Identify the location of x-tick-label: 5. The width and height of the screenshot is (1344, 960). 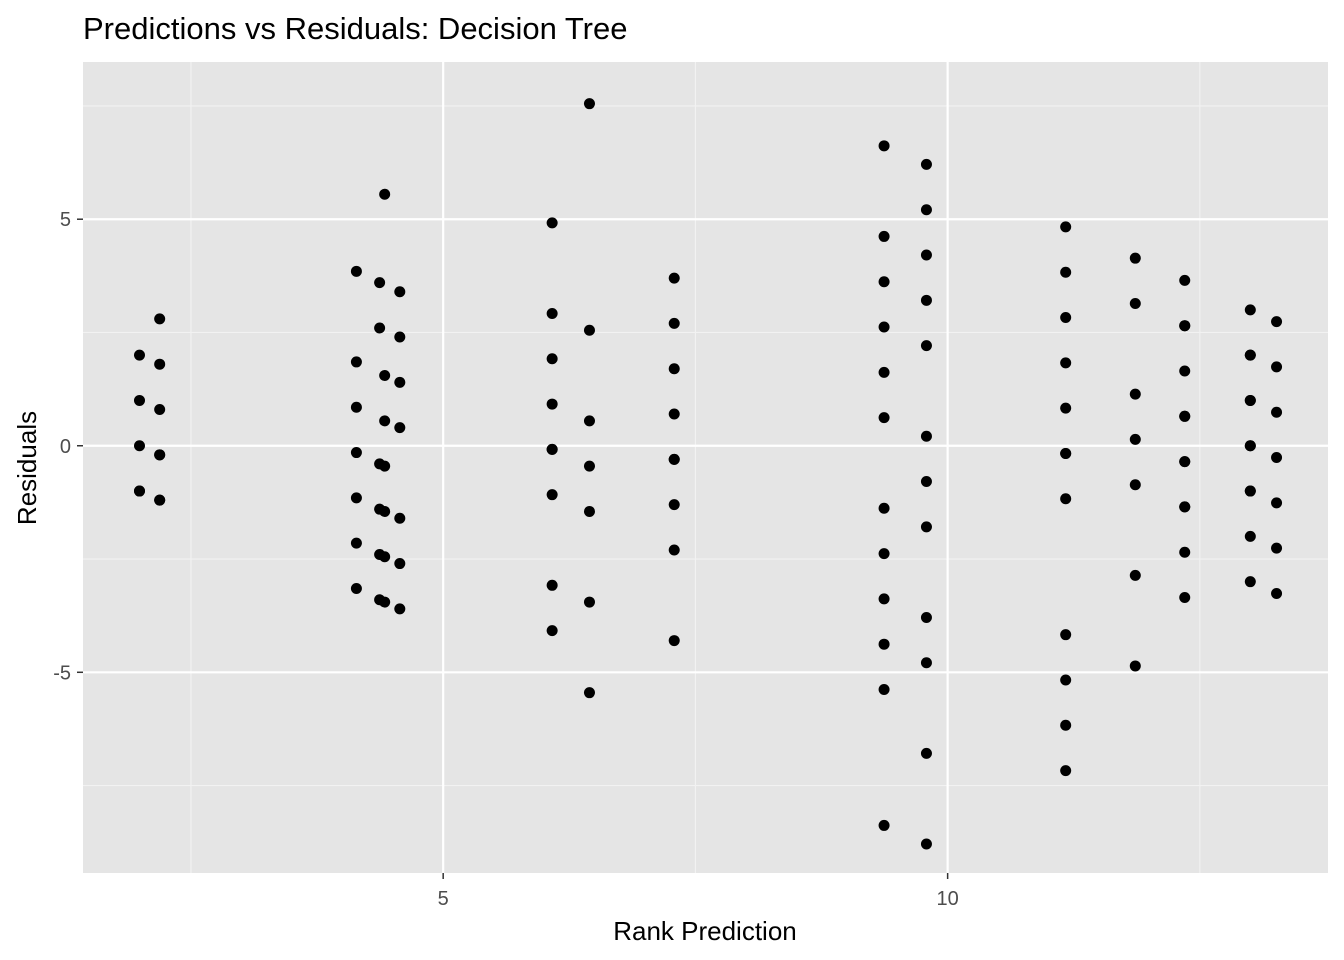
(443, 899).